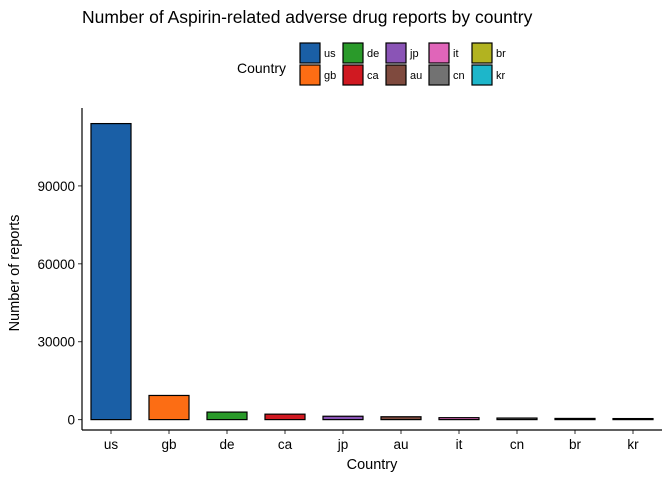  What do you see at coordinates (353, 53) in the screenshot?
I see `legend-key-de` at bounding box center [353, 53].